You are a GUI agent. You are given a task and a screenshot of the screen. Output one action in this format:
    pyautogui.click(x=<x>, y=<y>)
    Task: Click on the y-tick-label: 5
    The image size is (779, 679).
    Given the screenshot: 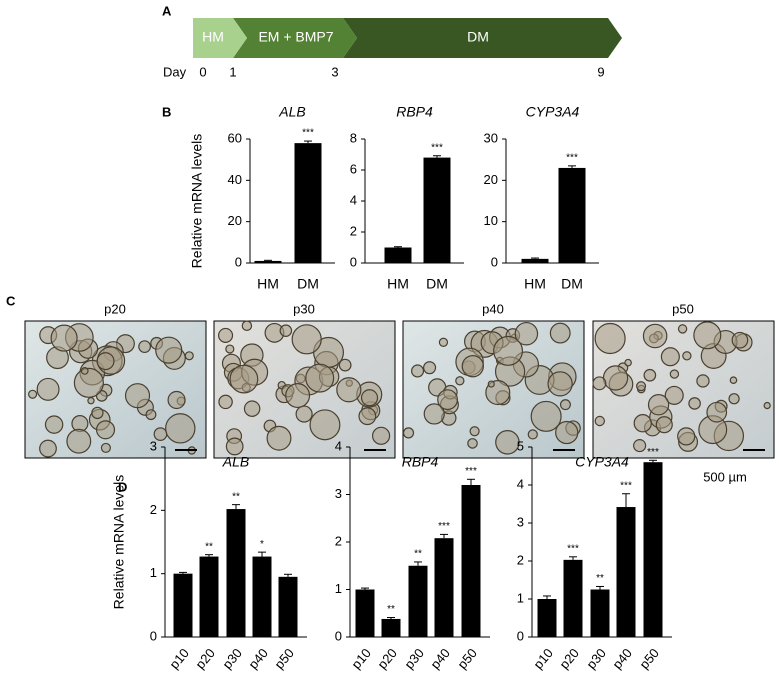 What is the action you would take?
    pyautogui.click(x=520, y=445)
    